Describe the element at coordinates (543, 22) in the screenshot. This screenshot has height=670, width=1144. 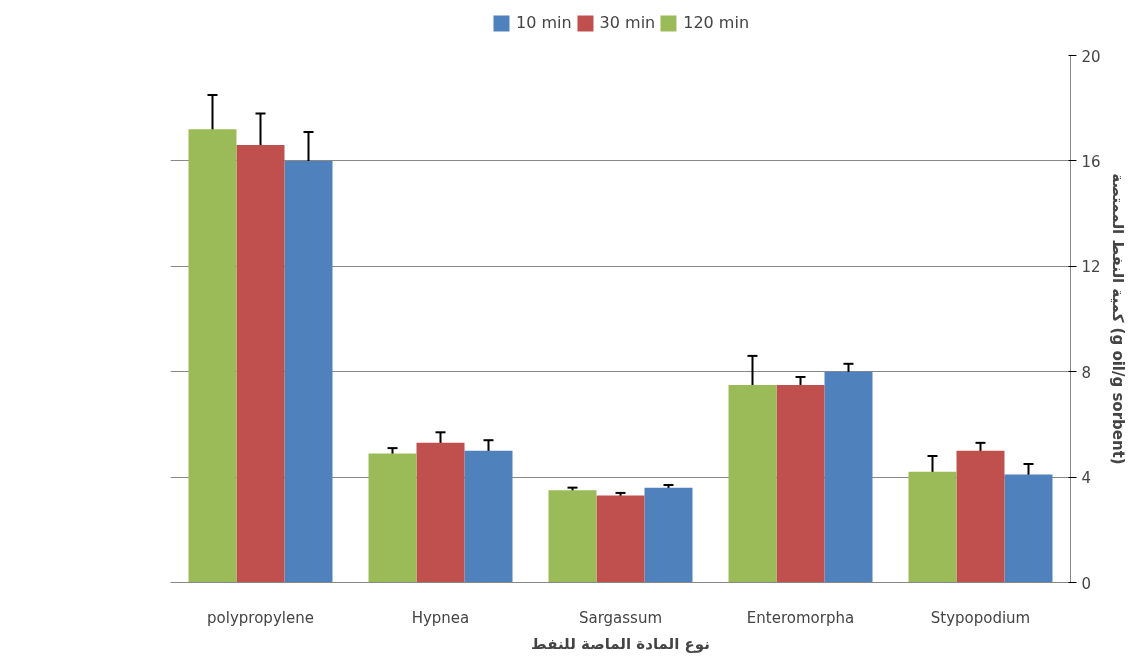
I see `legend-label: 10 min` at that location.